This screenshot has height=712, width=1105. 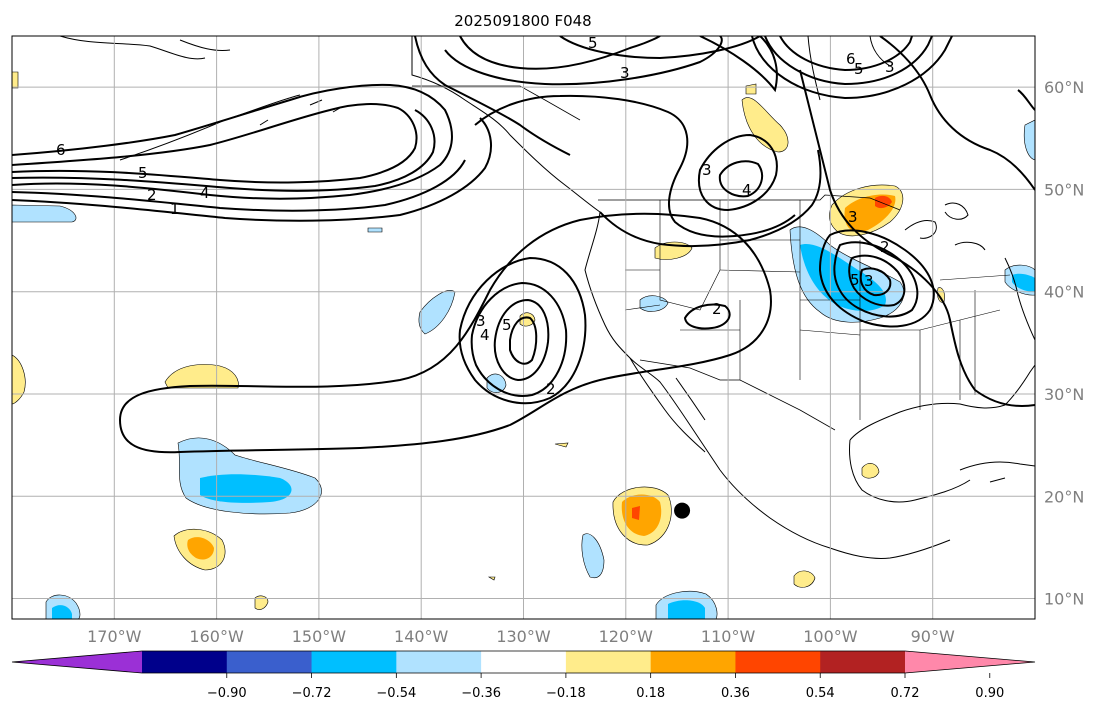 I want to click on colorbar-tick-label: −0.18, so click(x=566, y=693).